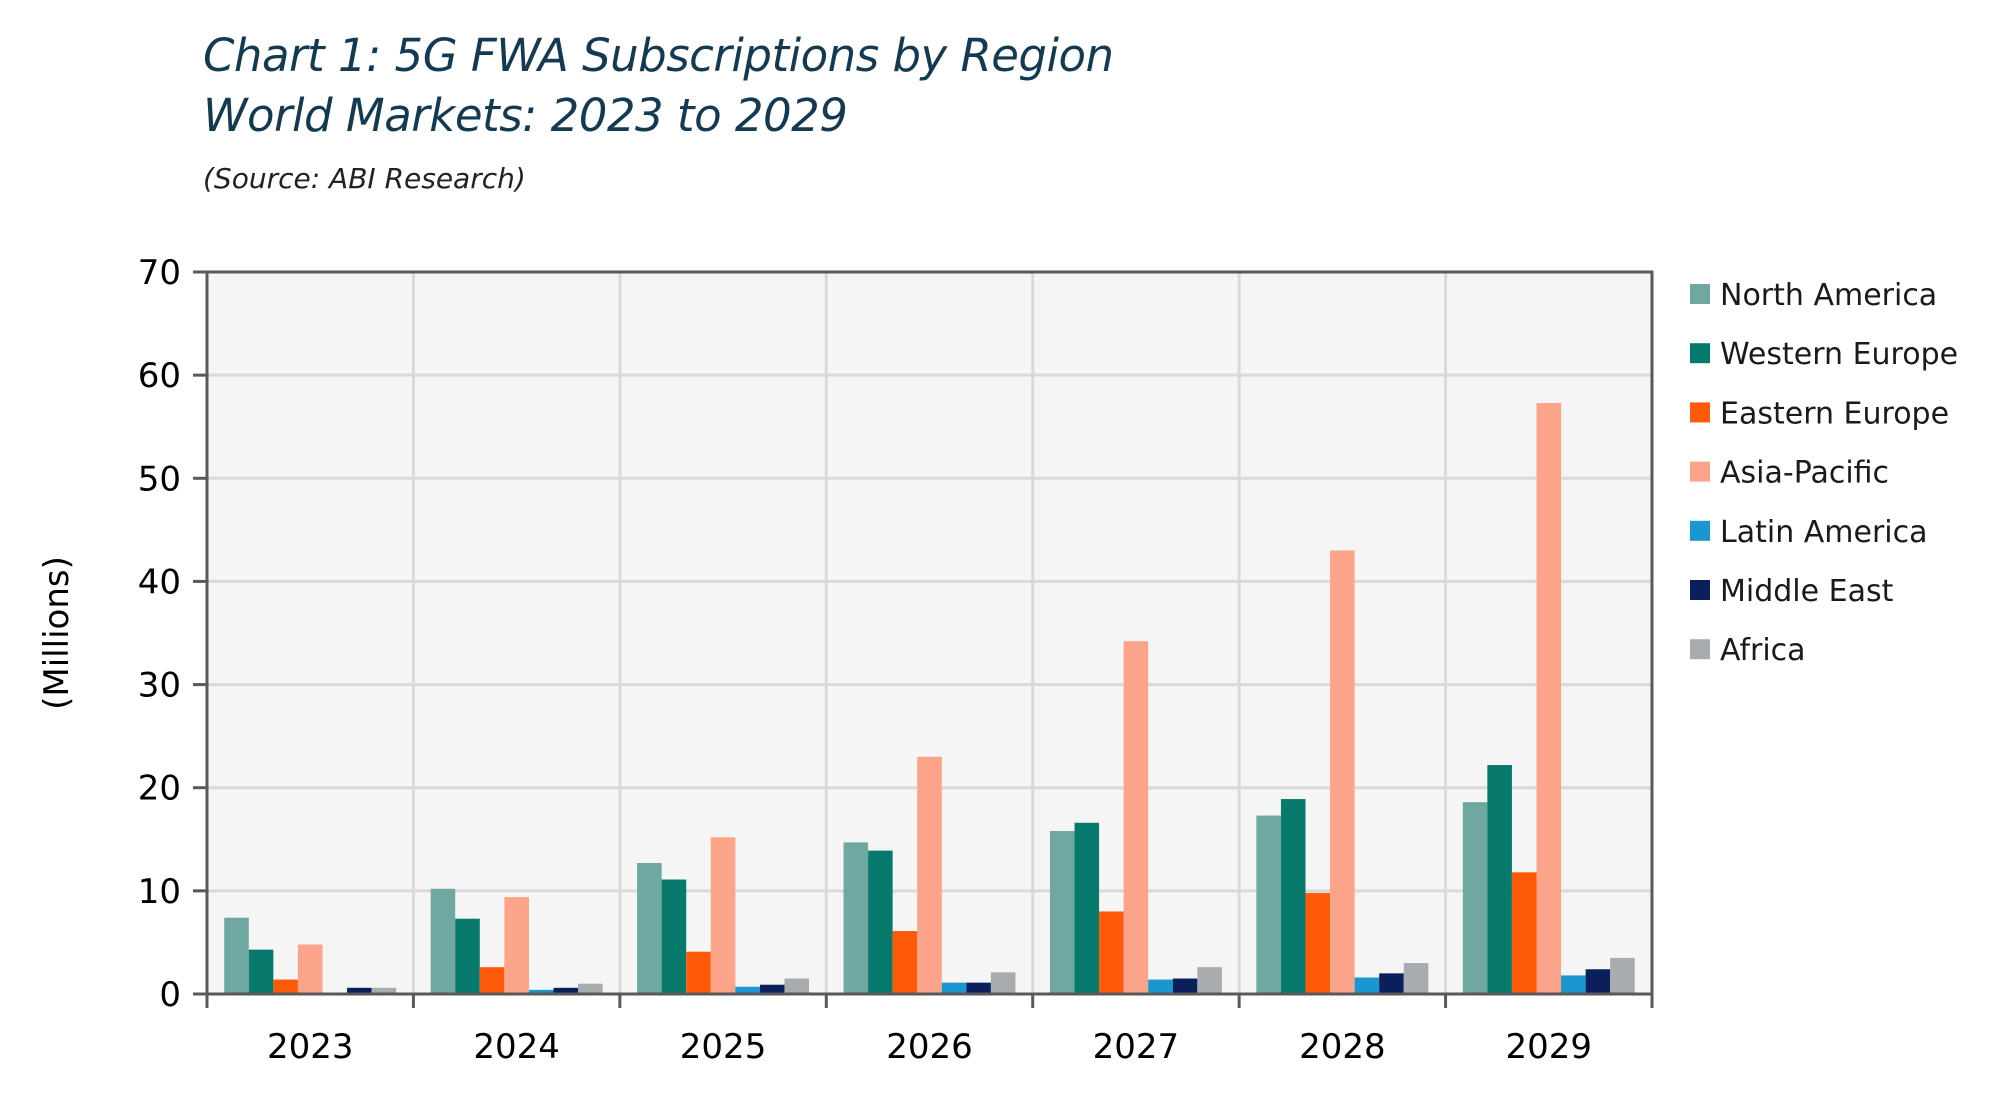 Image resolution: width=1995 pixels, height=1103 pixels. Describe the element at coordinates (1342, 772) in the screenshot. I see `bar-asia-pacific-2028` at that location.